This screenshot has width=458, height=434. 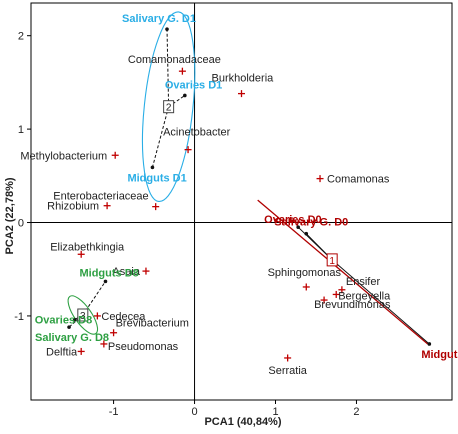 I want to click on species-label: Delftia, so click(x=62, y=352).